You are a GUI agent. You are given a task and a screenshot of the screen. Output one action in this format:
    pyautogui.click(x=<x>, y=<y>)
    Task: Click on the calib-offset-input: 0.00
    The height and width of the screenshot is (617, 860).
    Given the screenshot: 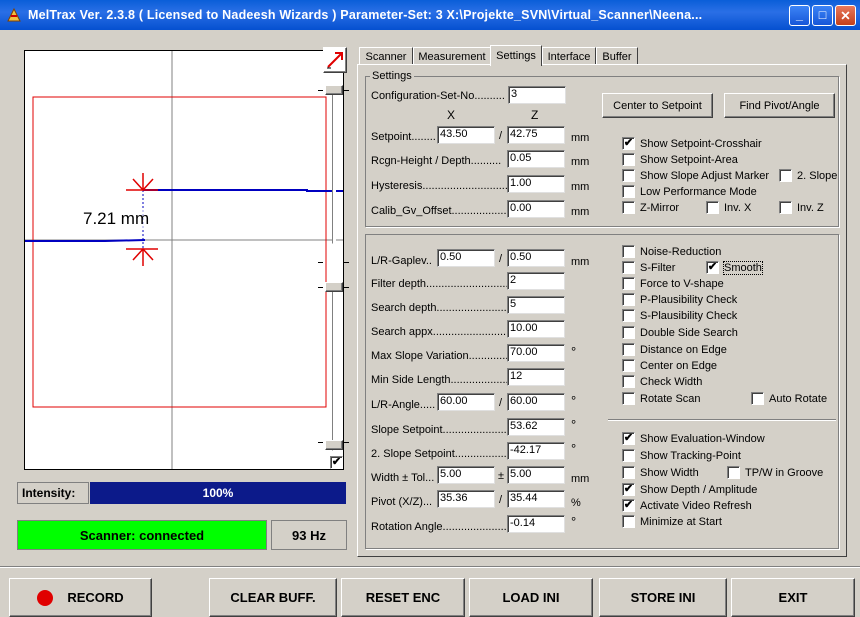 What is the action you would take?
    pyautogui.click(x=536, y=209)
    